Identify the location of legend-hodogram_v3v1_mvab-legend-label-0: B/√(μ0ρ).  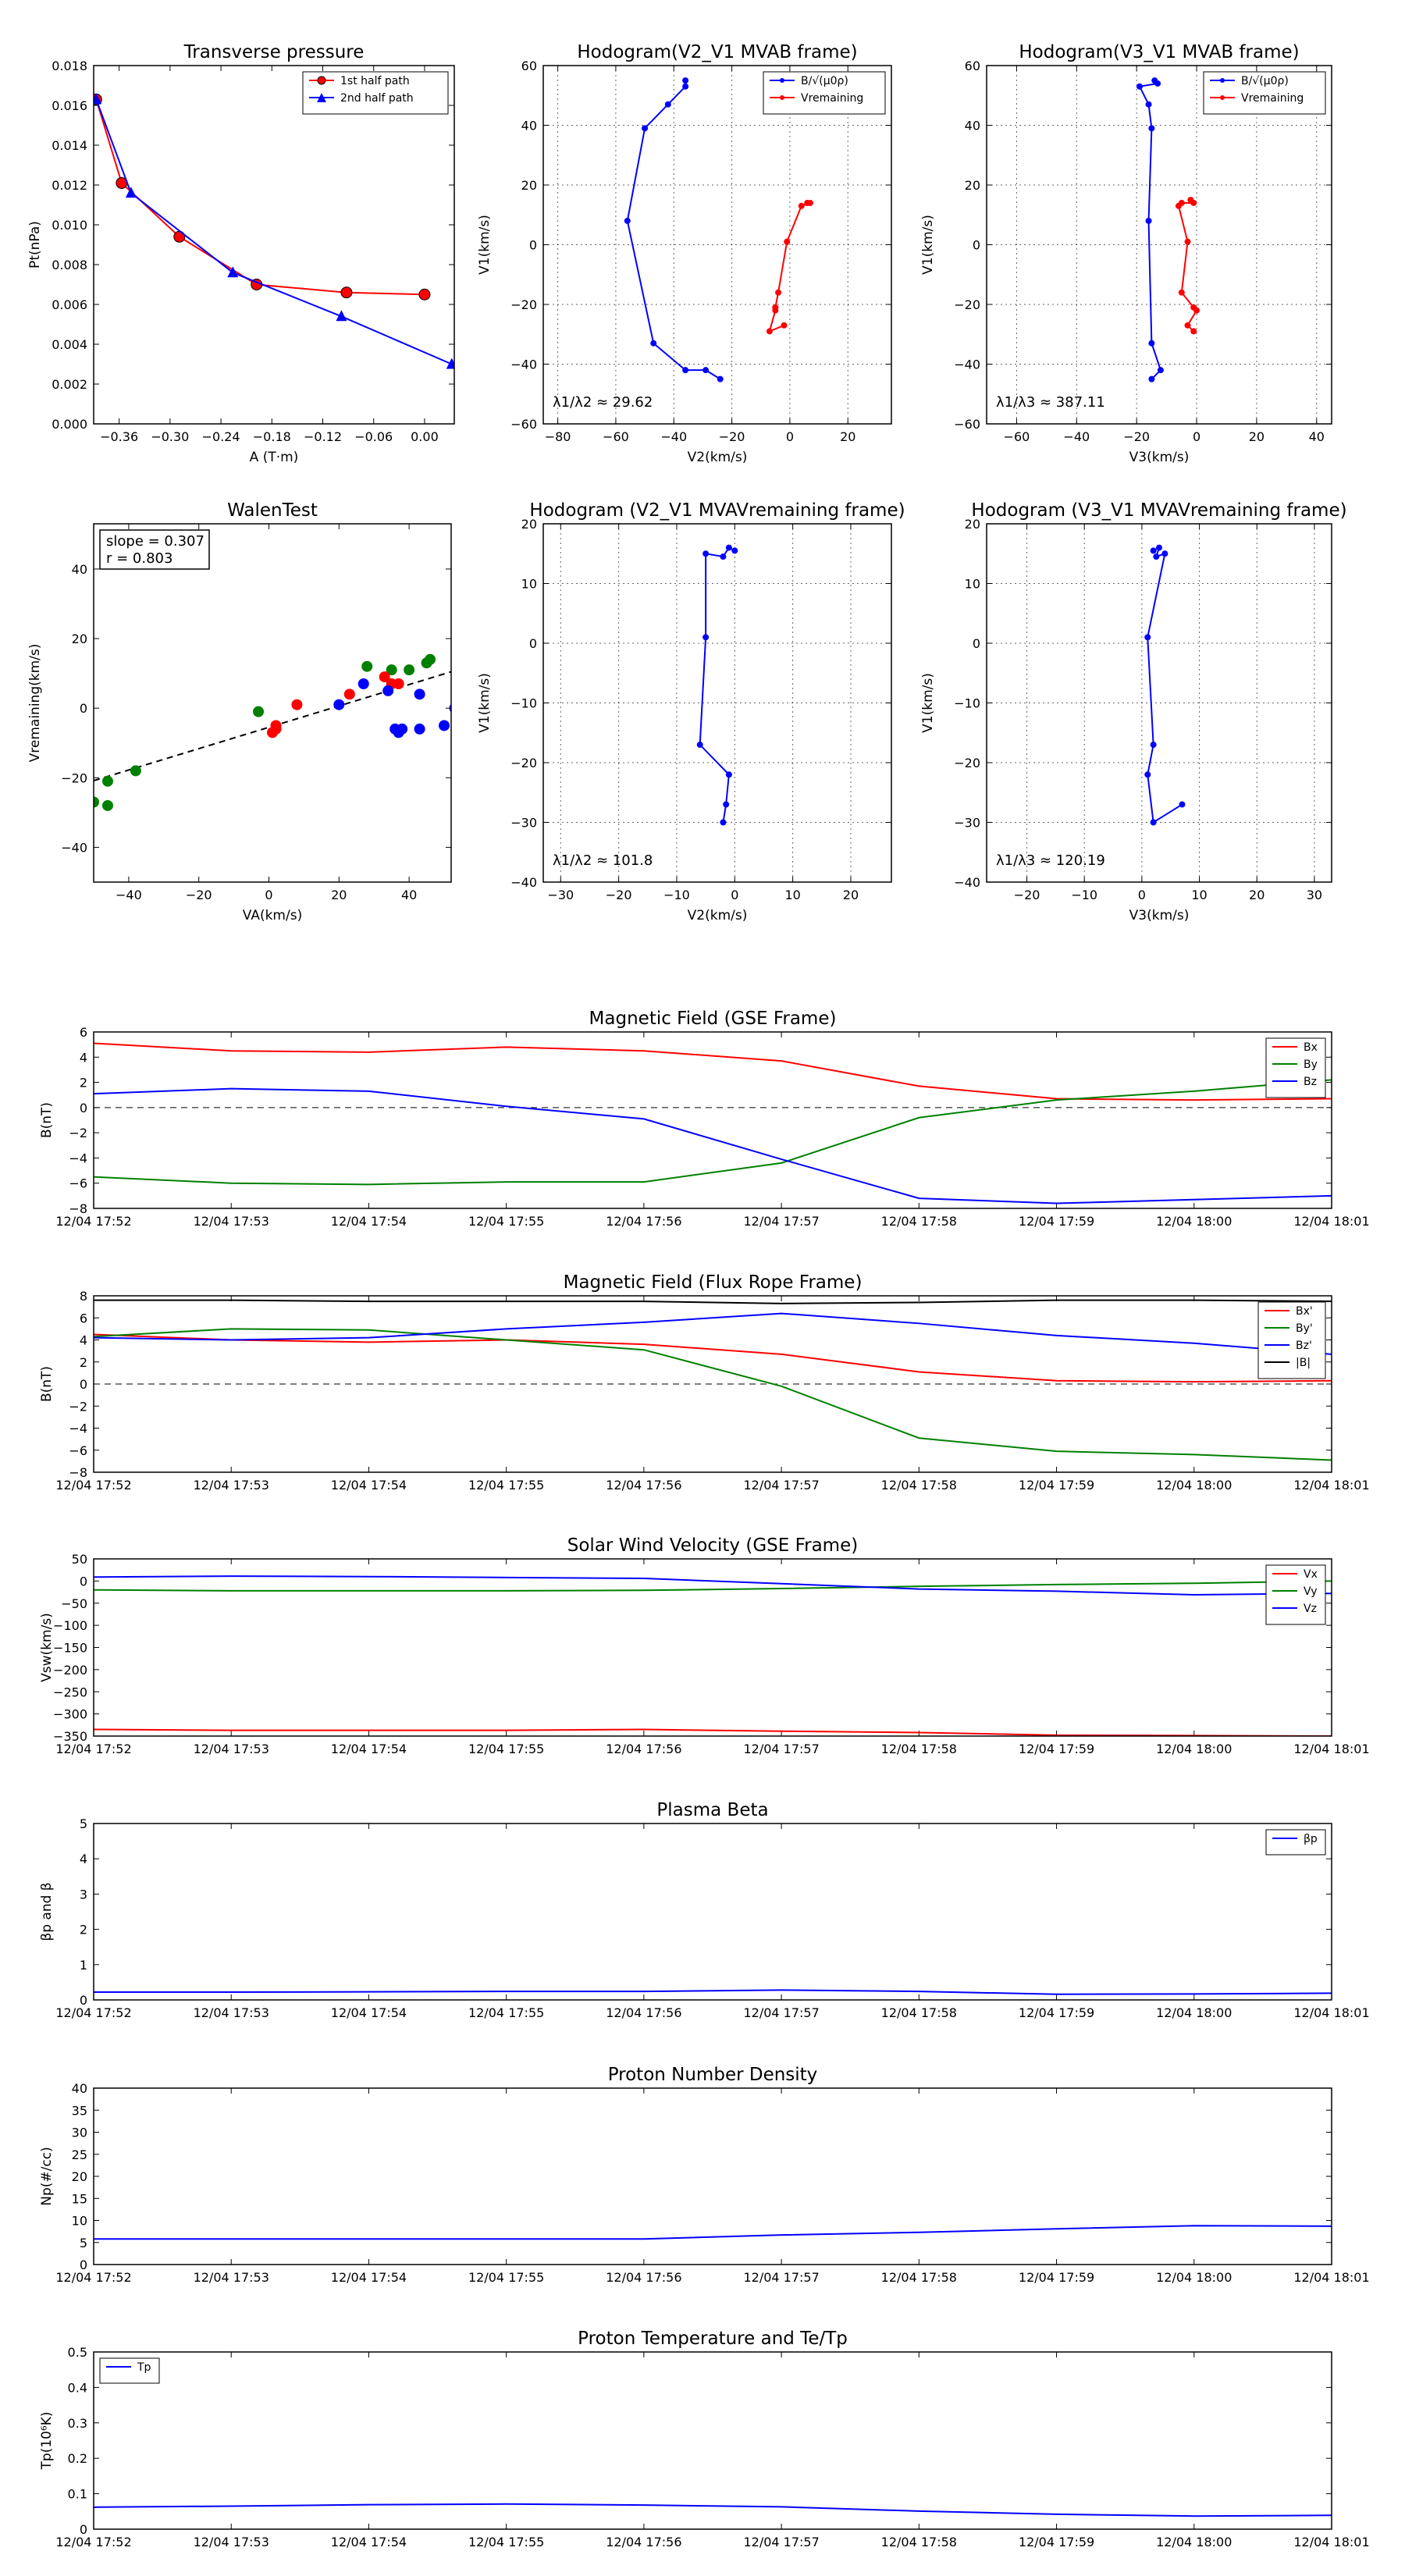
(1265, 81).